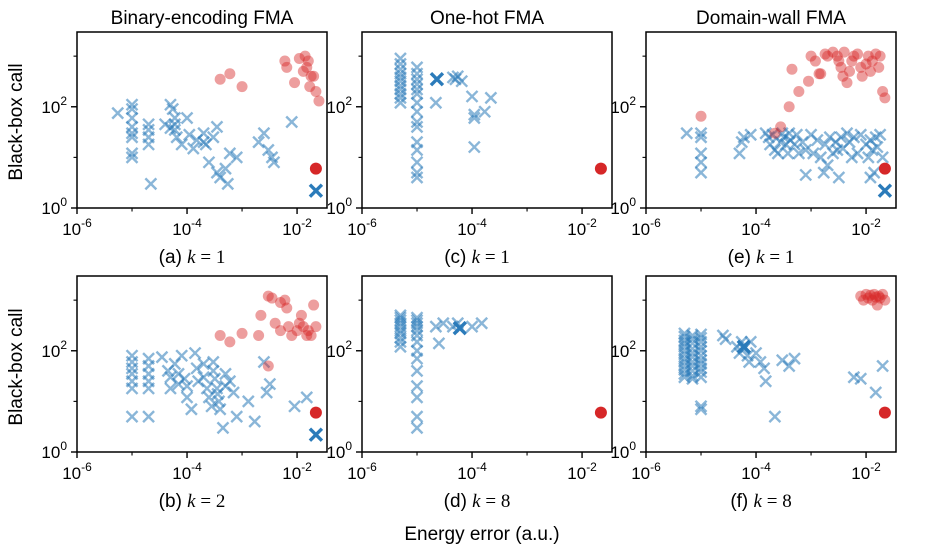 The height and width of the screenshot is (552, 940). Describe the element at coordinates (437, 79) in the screenshot. I see `best-cross-point` at that location.